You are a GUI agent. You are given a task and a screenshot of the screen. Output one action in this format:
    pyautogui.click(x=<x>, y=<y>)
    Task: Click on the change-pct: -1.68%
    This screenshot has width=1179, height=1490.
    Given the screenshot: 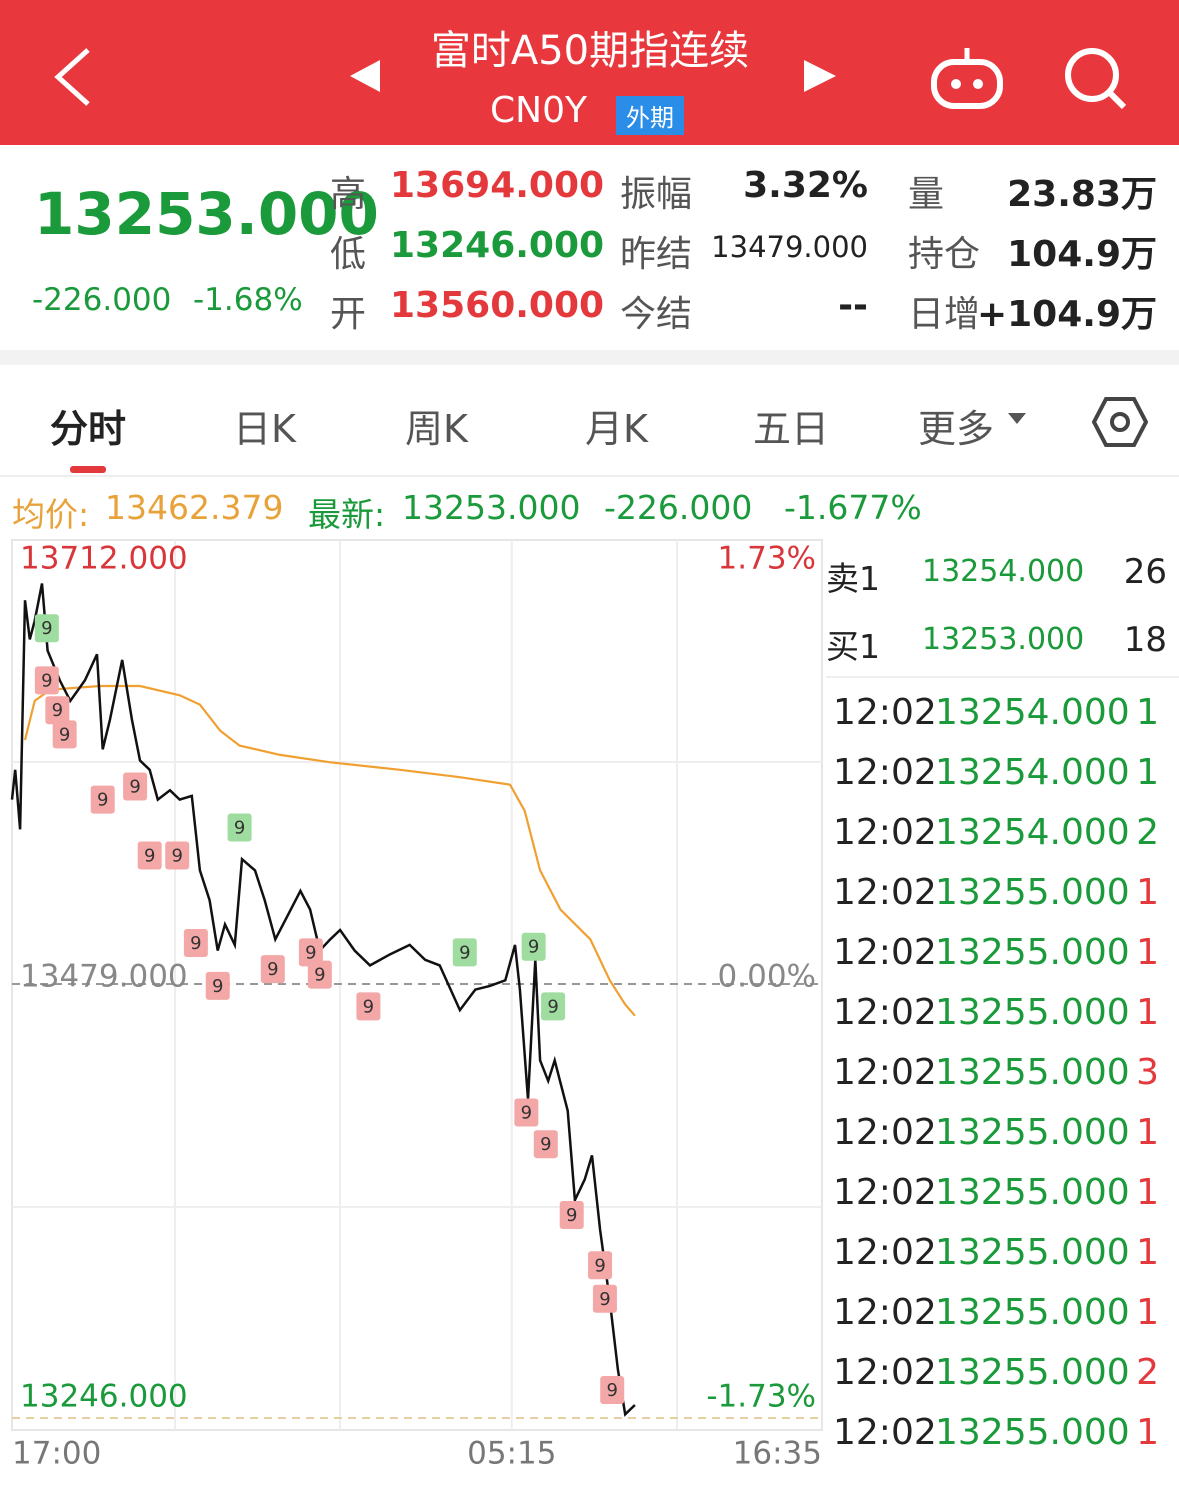 What is the action you would take?
    pyautogui.click(x=248, y=300)
    